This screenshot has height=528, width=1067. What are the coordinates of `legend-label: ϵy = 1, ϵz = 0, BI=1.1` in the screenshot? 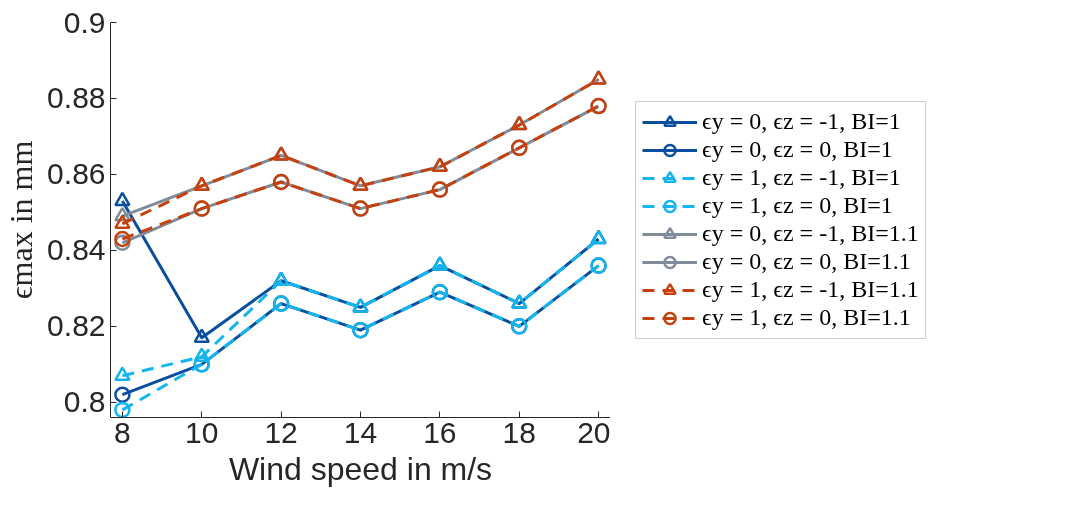 It's located at (806, 317).